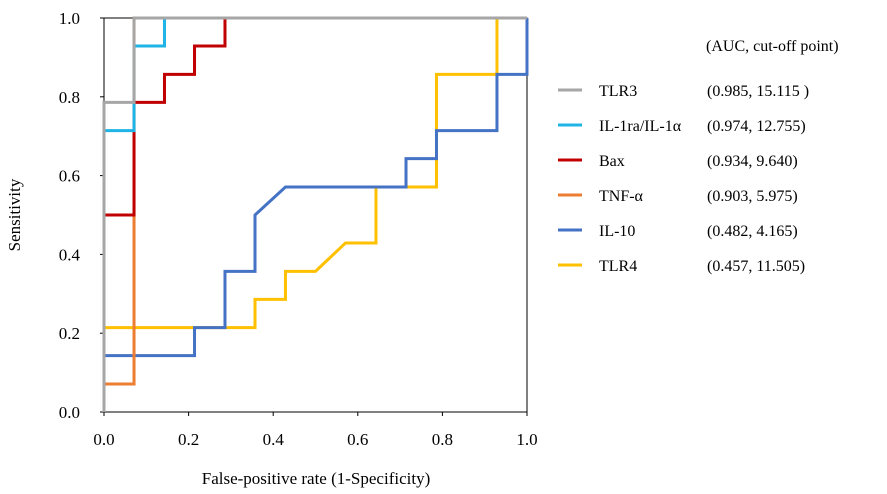  What do you see at coordinates (621, 196) in the screenshot?
I see `legend-series-name: TNF-α` at bounding box center [621, 196].